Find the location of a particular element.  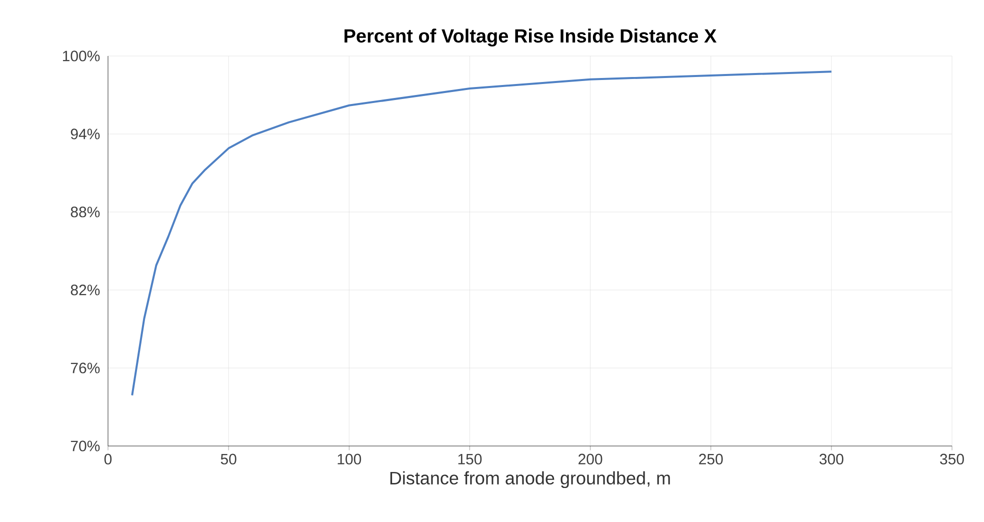

x-tick-label: 200 is located at coordinates (590, 459).